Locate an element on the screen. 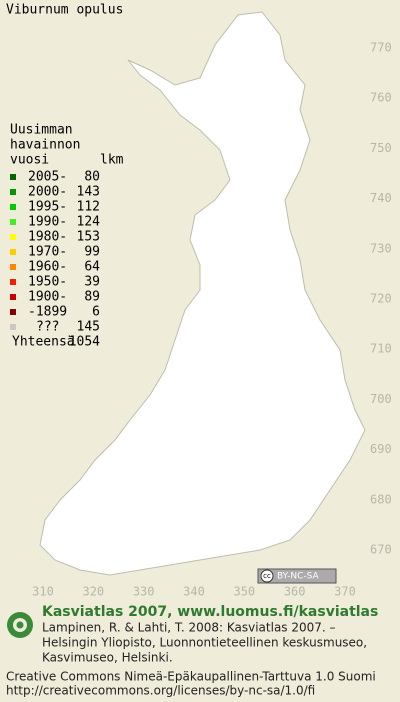 The image size is (400, 702). y-axis-label: 760 is located at coordinates (381, 98).